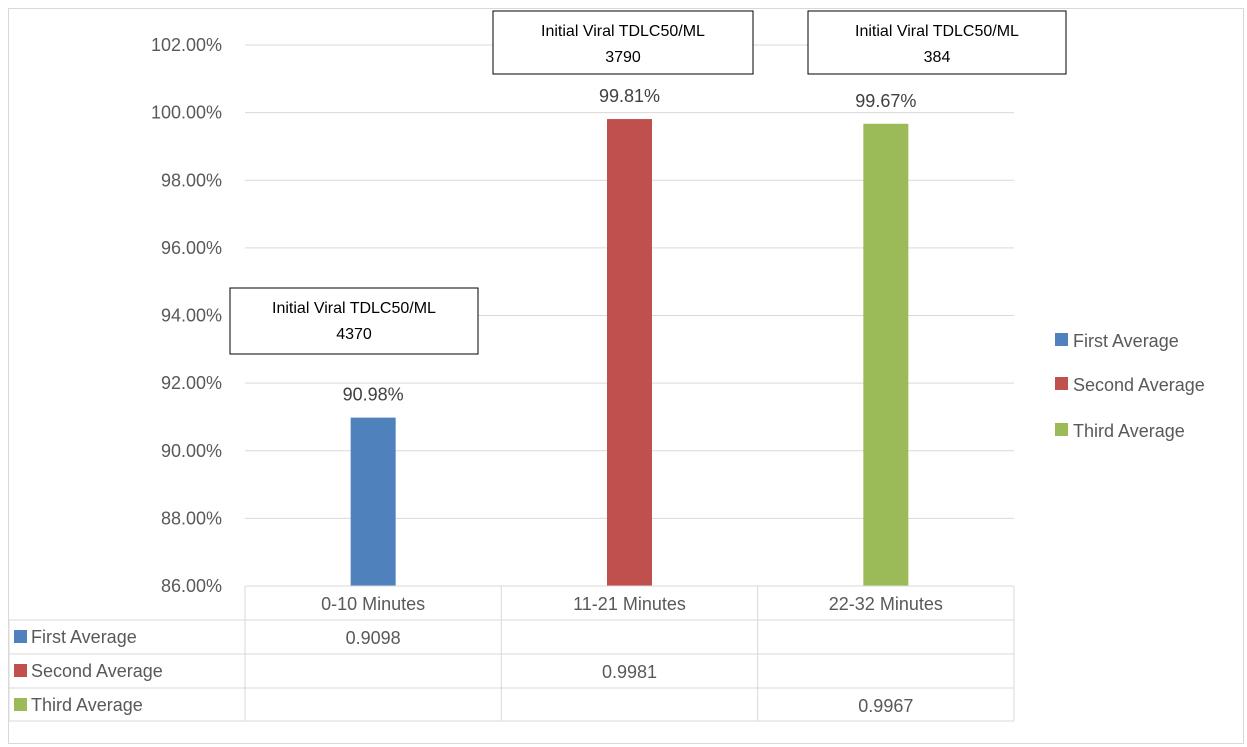  What do you see at coordinates (629, 672) in the screenshot?
I see `table-value: 0.9981` at bounding box center [629, 672].